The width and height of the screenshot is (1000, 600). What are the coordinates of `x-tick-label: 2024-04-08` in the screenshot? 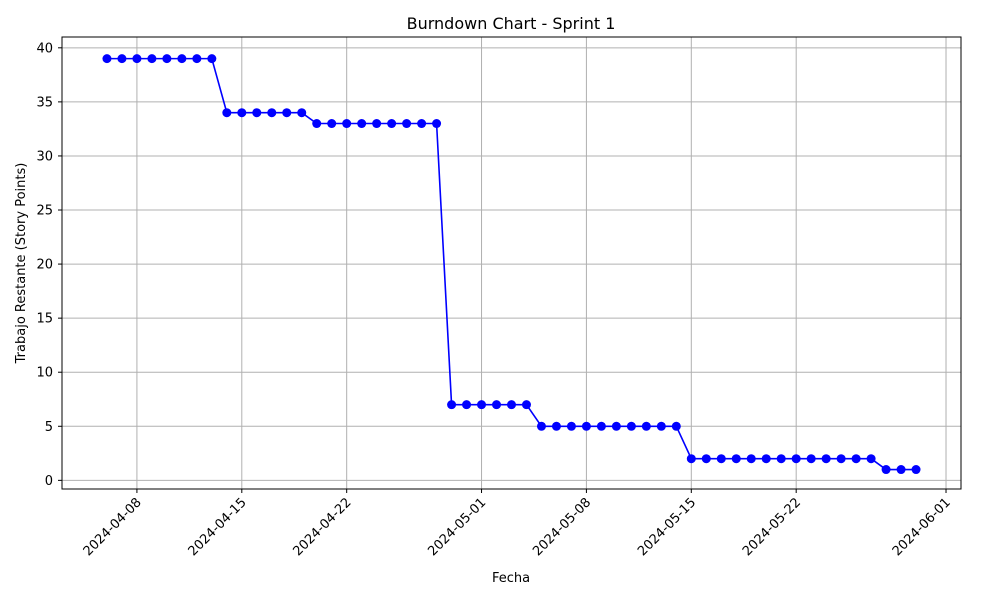 It's located at (113, 527).